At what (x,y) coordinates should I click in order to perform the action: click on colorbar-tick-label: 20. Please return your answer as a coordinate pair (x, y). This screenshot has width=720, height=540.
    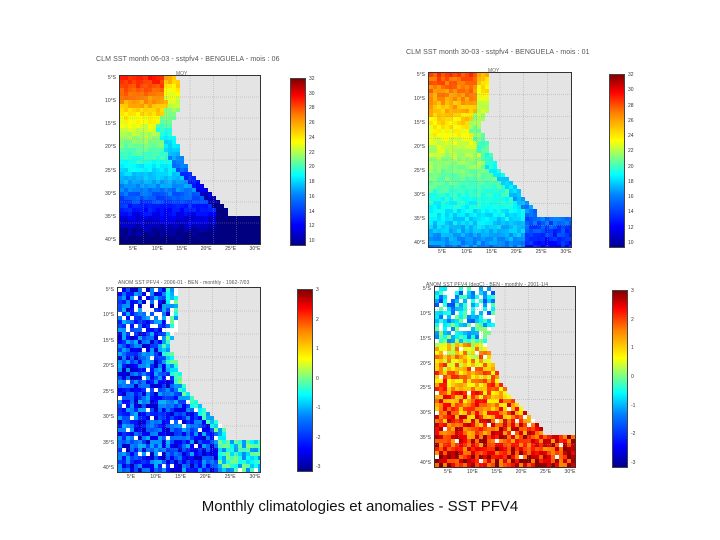
    Looking at the image, I should click on (631, 166).